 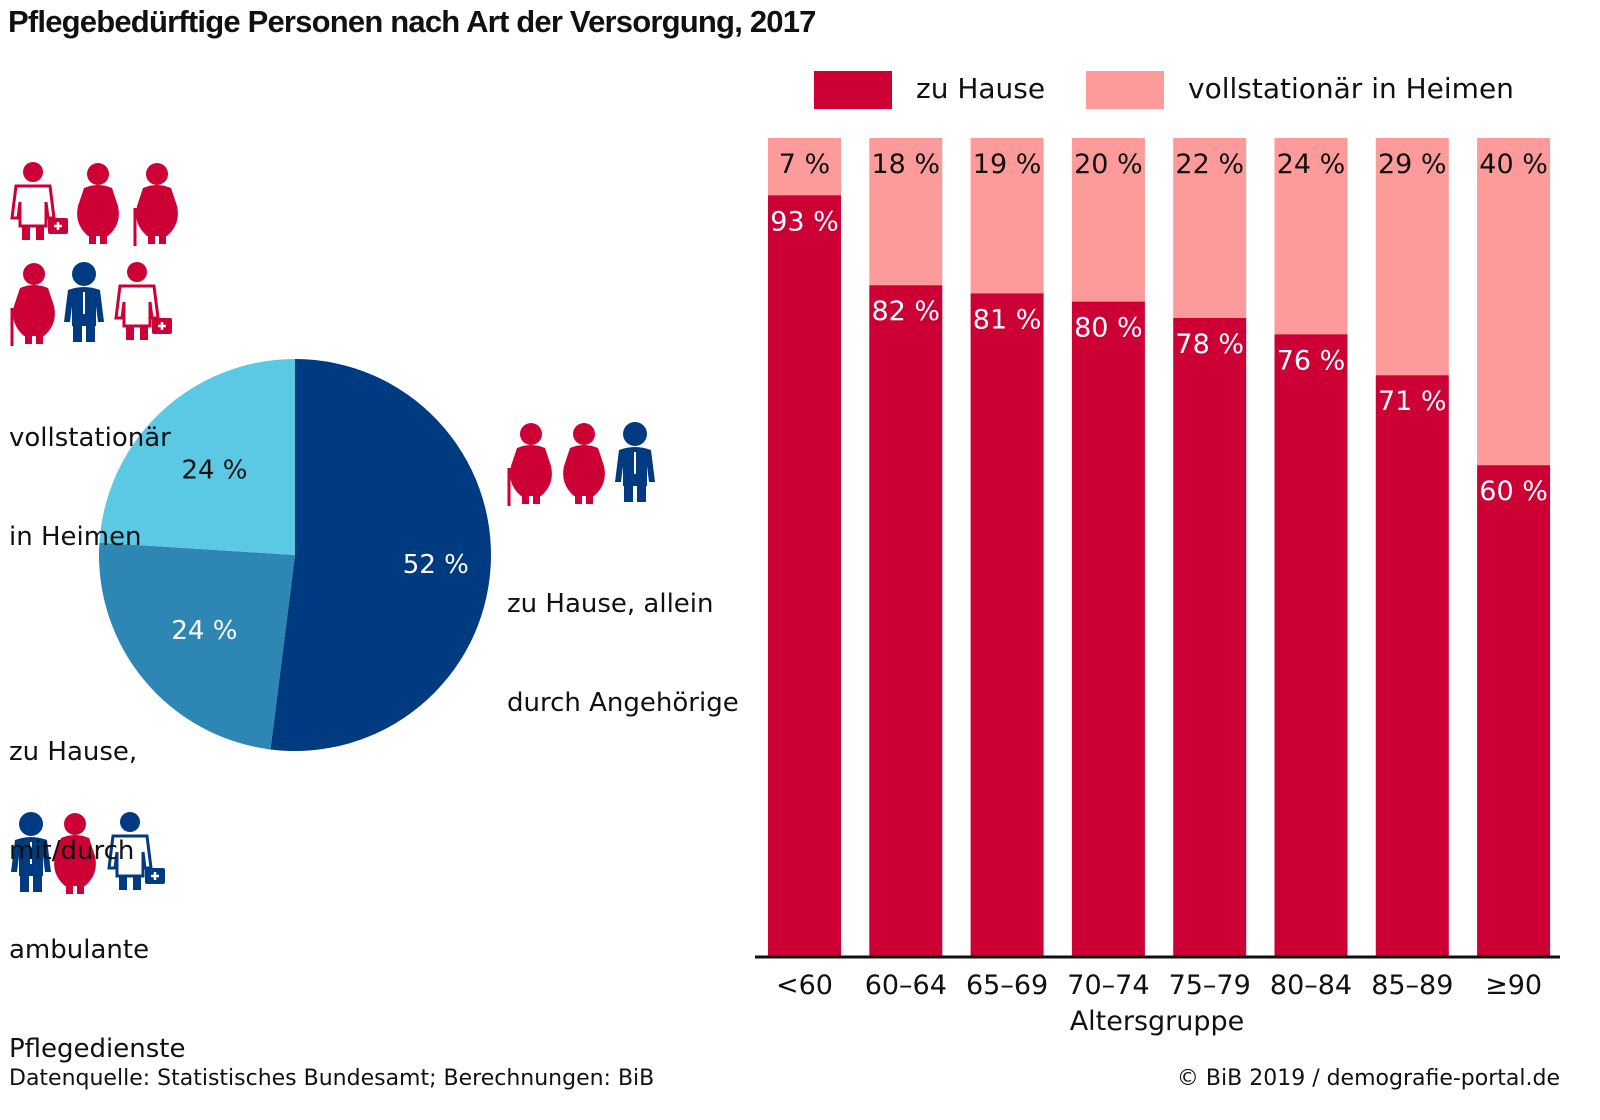 What do you see at coordinates (1209, 164) in the screenshot?
I see `bar-label-heime: 22 %` at bounding box center [1209, 164].